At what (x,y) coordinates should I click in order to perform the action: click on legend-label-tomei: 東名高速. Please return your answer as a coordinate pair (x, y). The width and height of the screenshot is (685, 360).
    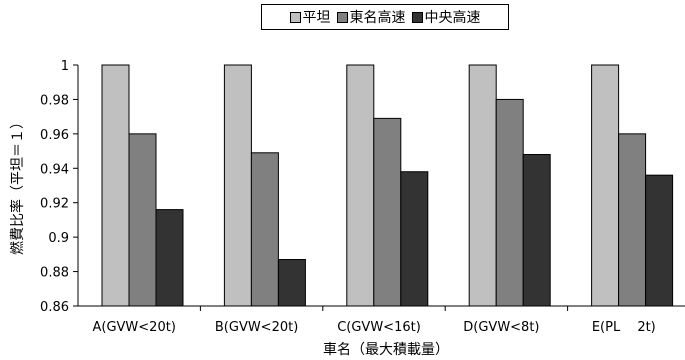
    Looking at the image, I should click on (377, 18).